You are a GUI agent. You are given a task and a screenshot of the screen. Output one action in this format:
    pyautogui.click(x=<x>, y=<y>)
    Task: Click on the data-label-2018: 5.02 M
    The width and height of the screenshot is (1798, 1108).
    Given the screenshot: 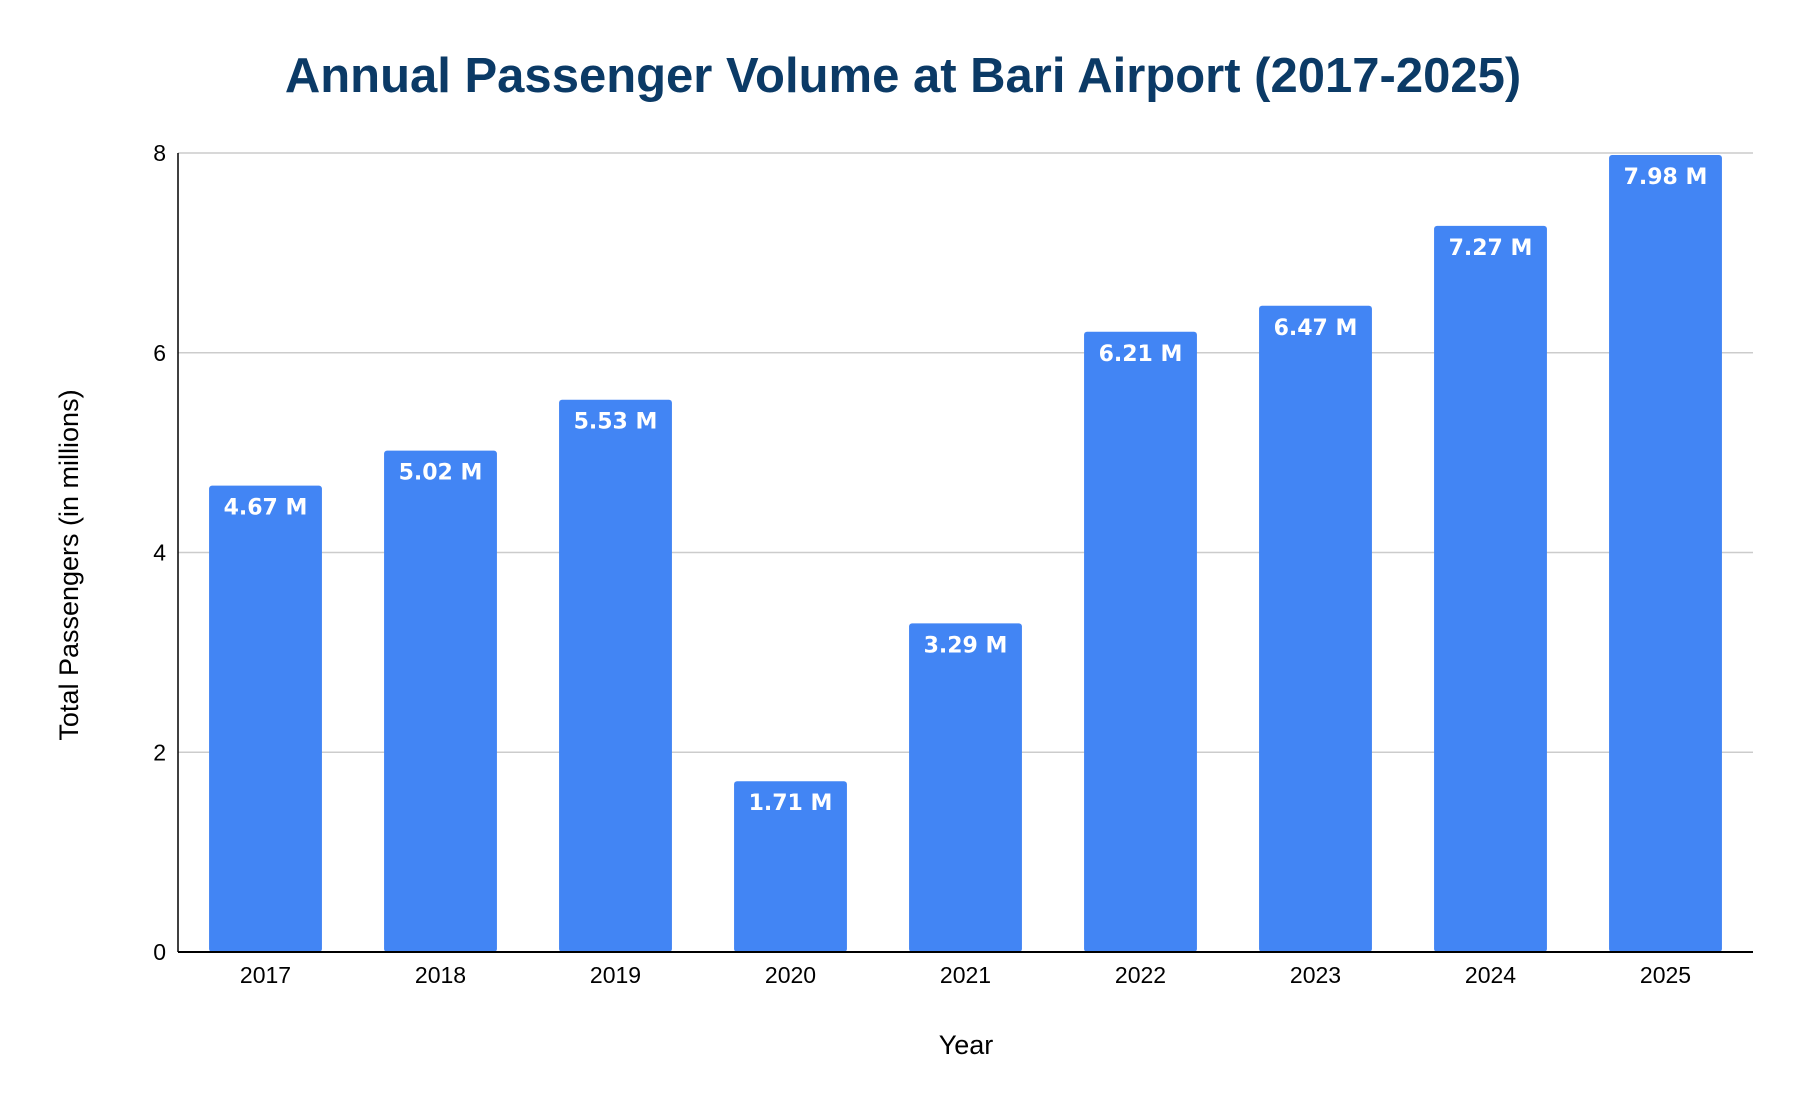 What is the action you would take?
    pyautogui.click(x=441, y=473)
    